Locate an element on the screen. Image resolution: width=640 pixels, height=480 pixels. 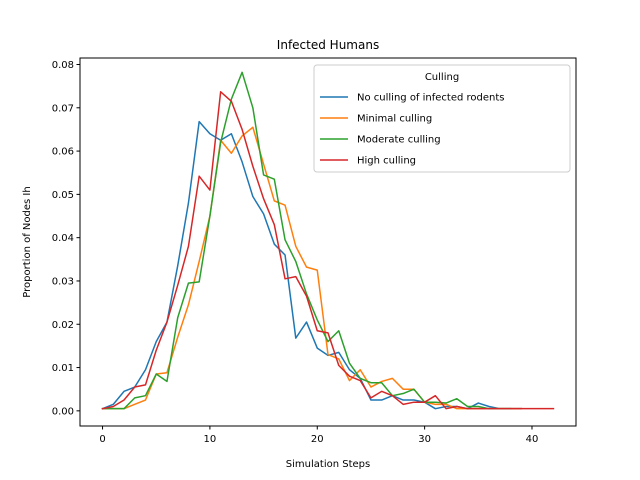
y-tick-label: 0.00 is located at coordinates (63, 411).